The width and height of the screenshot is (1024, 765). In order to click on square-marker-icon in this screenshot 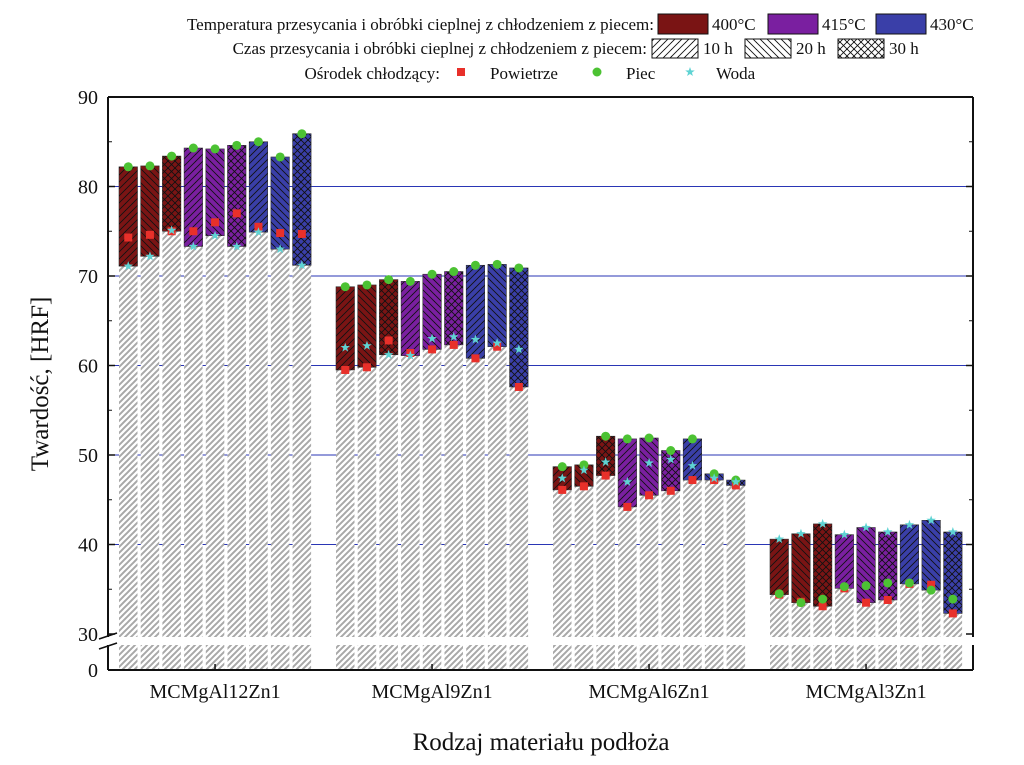, I will do `click(461, 72)`.